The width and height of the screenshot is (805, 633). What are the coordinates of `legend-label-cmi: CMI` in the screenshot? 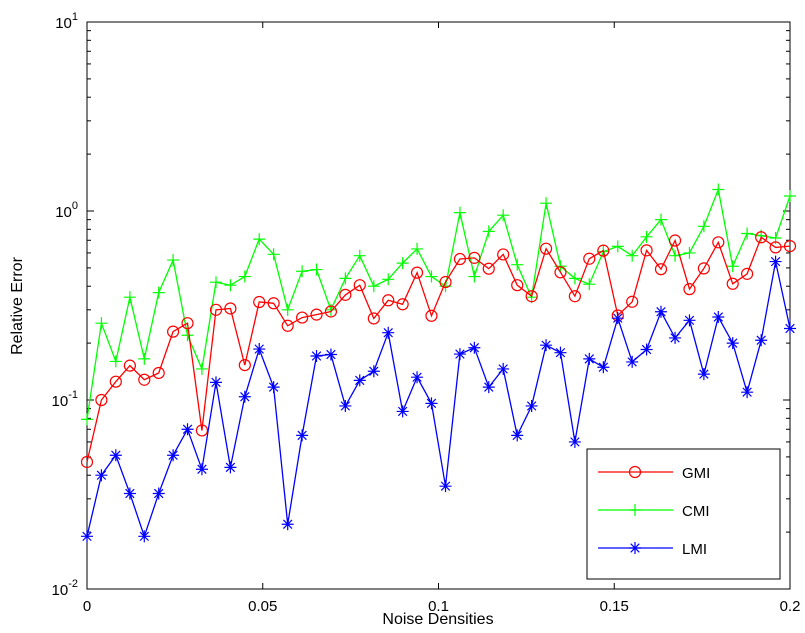 It's located at (696, 511).